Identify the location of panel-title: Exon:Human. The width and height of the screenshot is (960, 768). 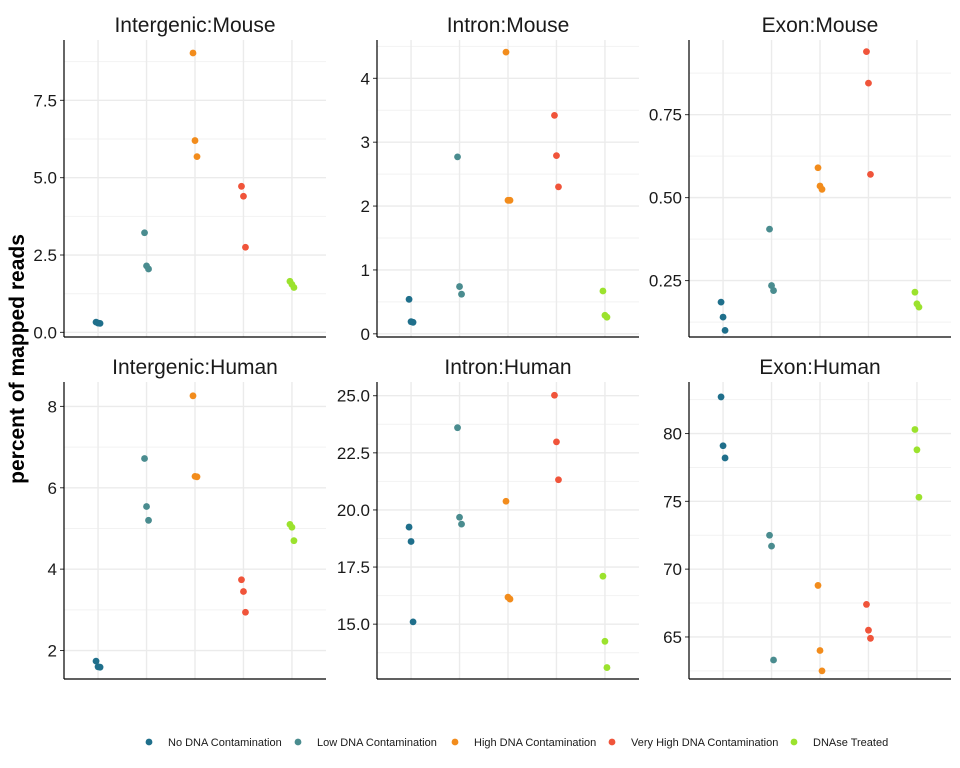
(819, 367).